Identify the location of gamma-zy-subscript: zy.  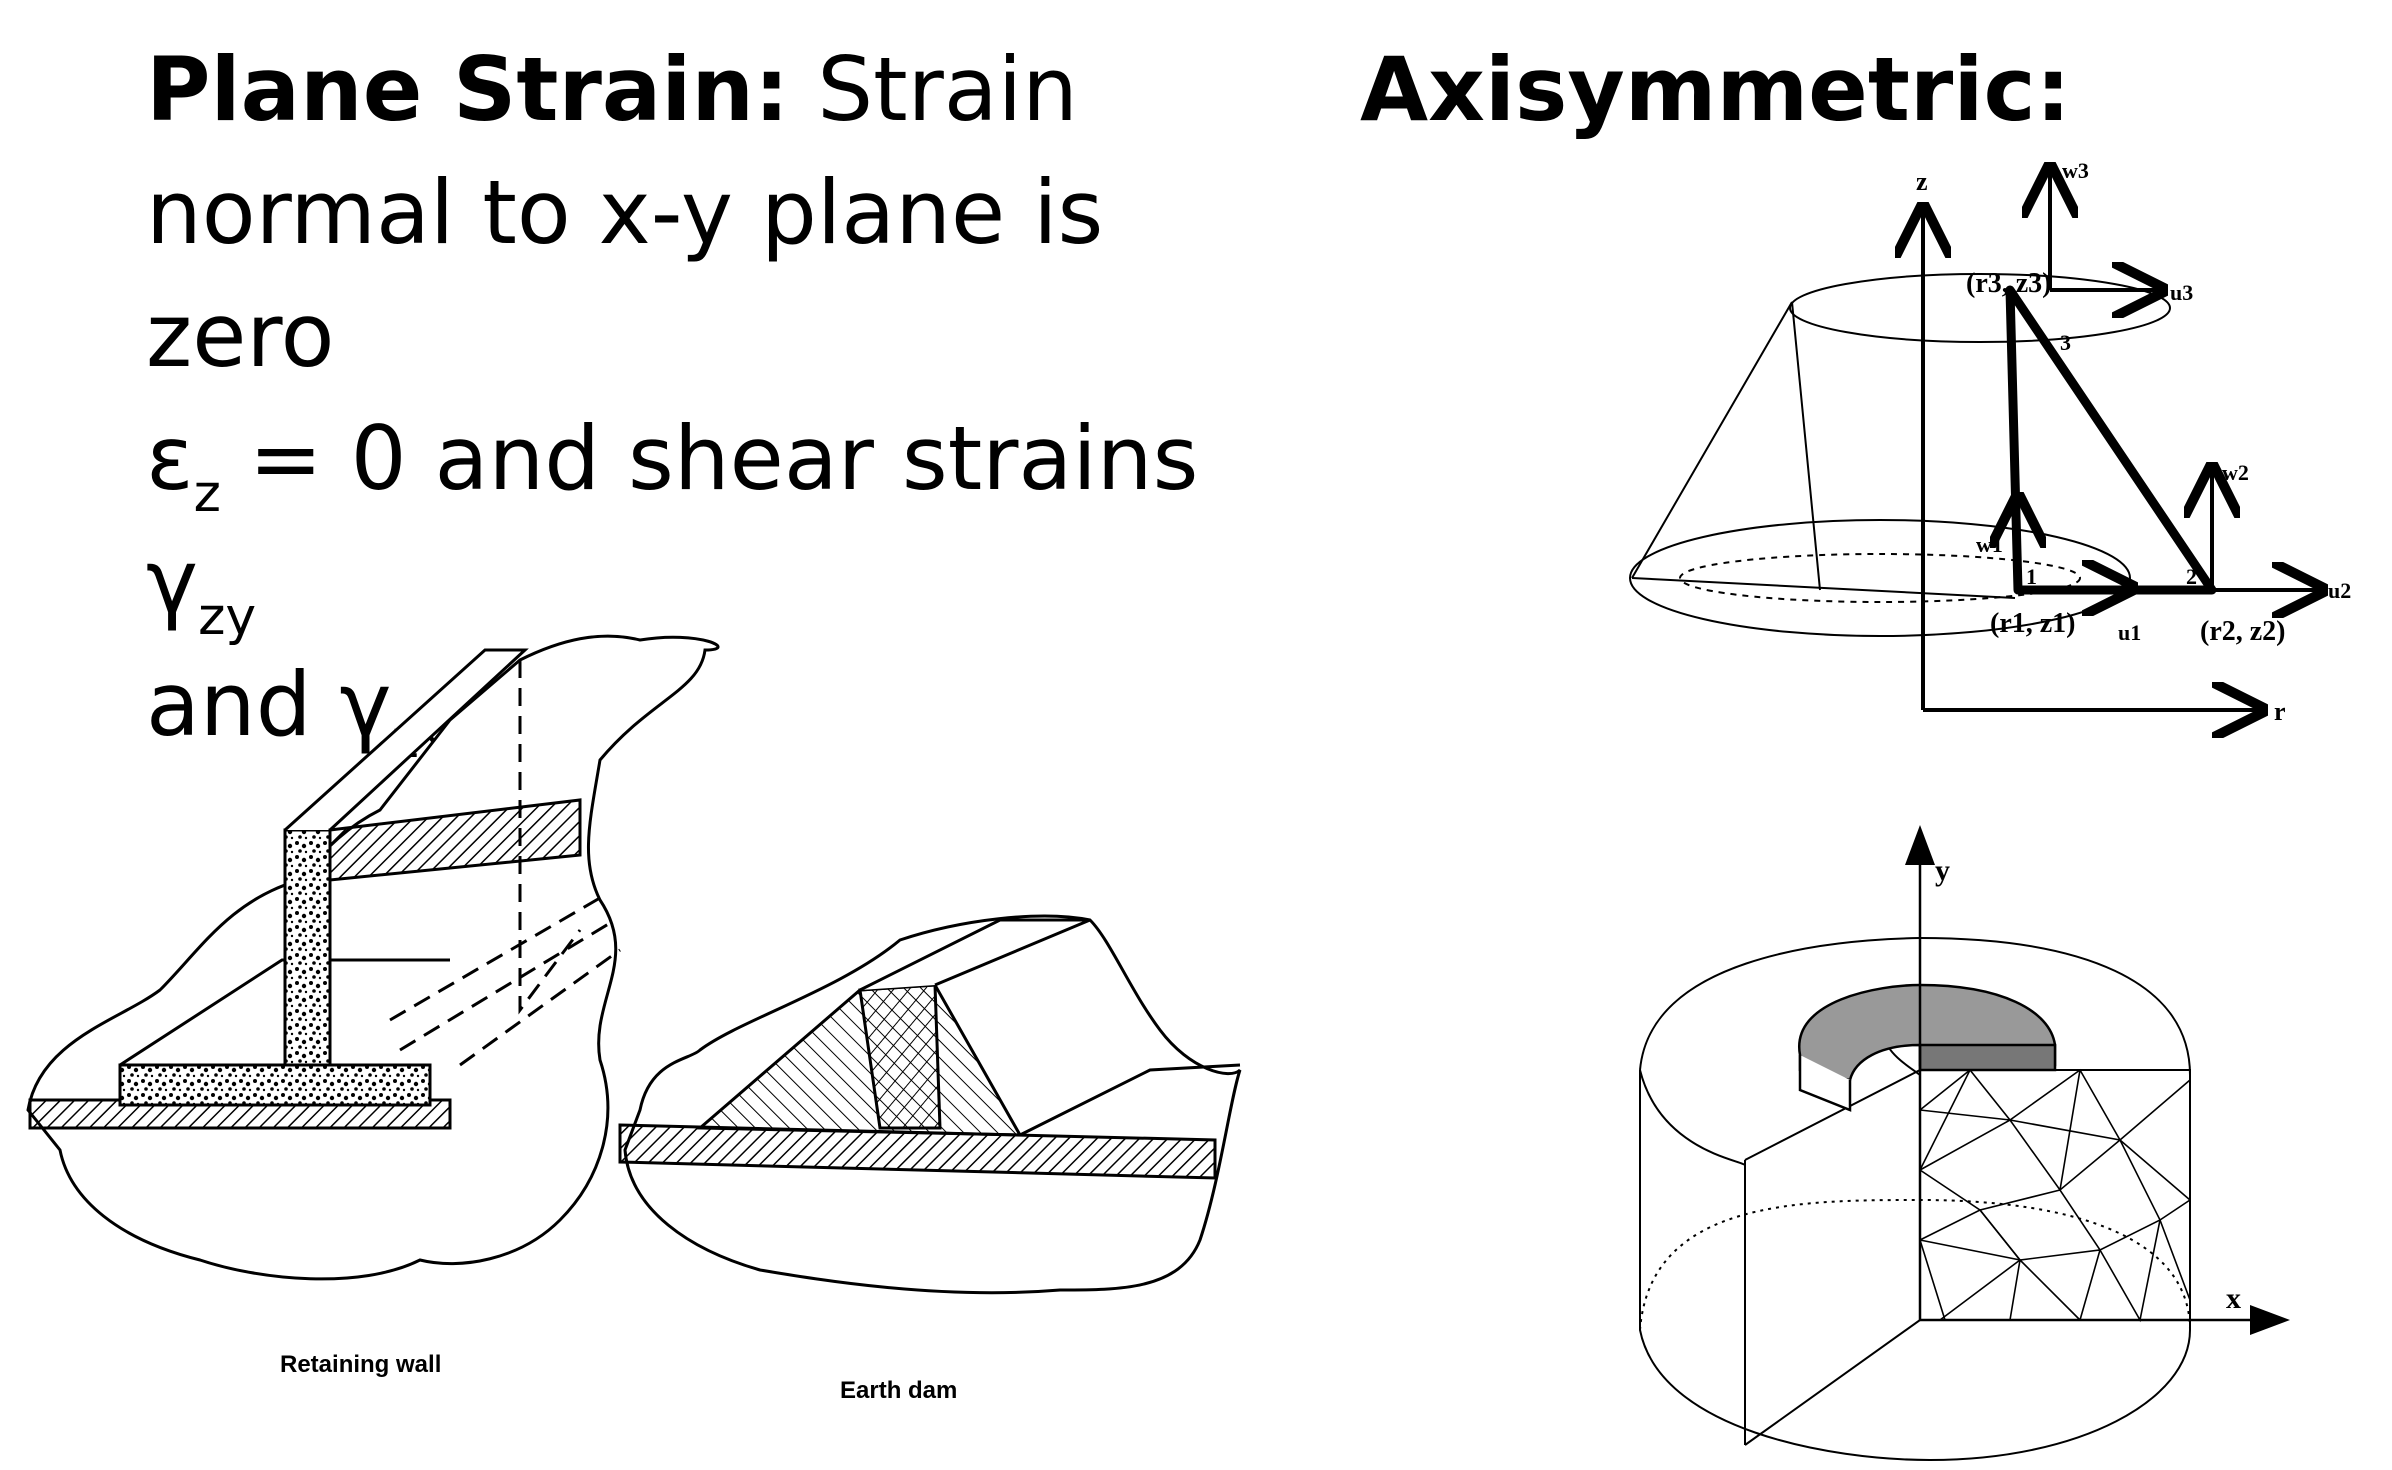
(227, 617).